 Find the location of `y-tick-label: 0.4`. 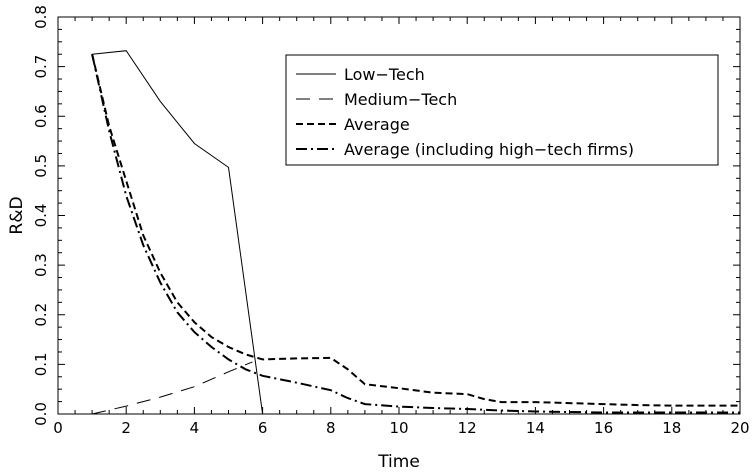

y-tick-label: 0.4 is located at coordinates (41, 216).